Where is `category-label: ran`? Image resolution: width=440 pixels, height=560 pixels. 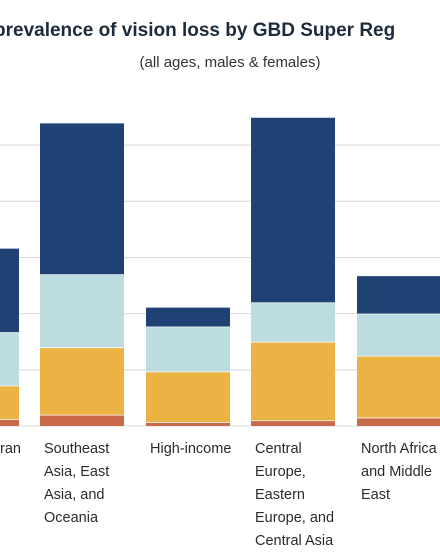 category-label: ran is located at coordinates (10, 449).